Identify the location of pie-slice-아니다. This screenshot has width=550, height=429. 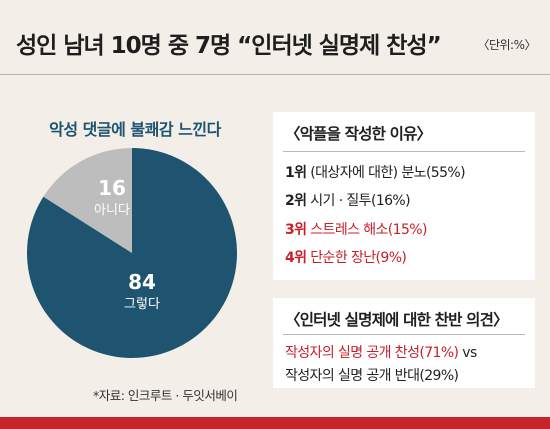
(88, 200).